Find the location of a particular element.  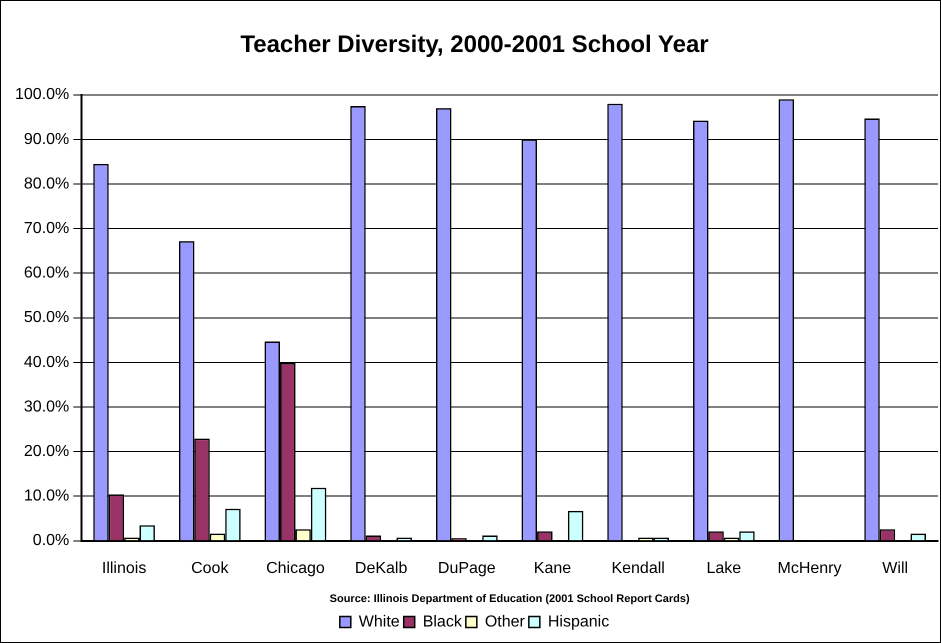

x-tick-label: Cook is located at coordinates (210, 568).